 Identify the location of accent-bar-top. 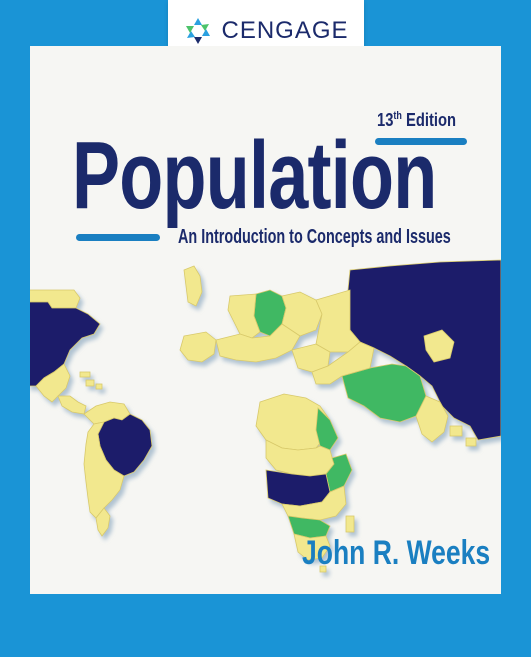
(421, 141).